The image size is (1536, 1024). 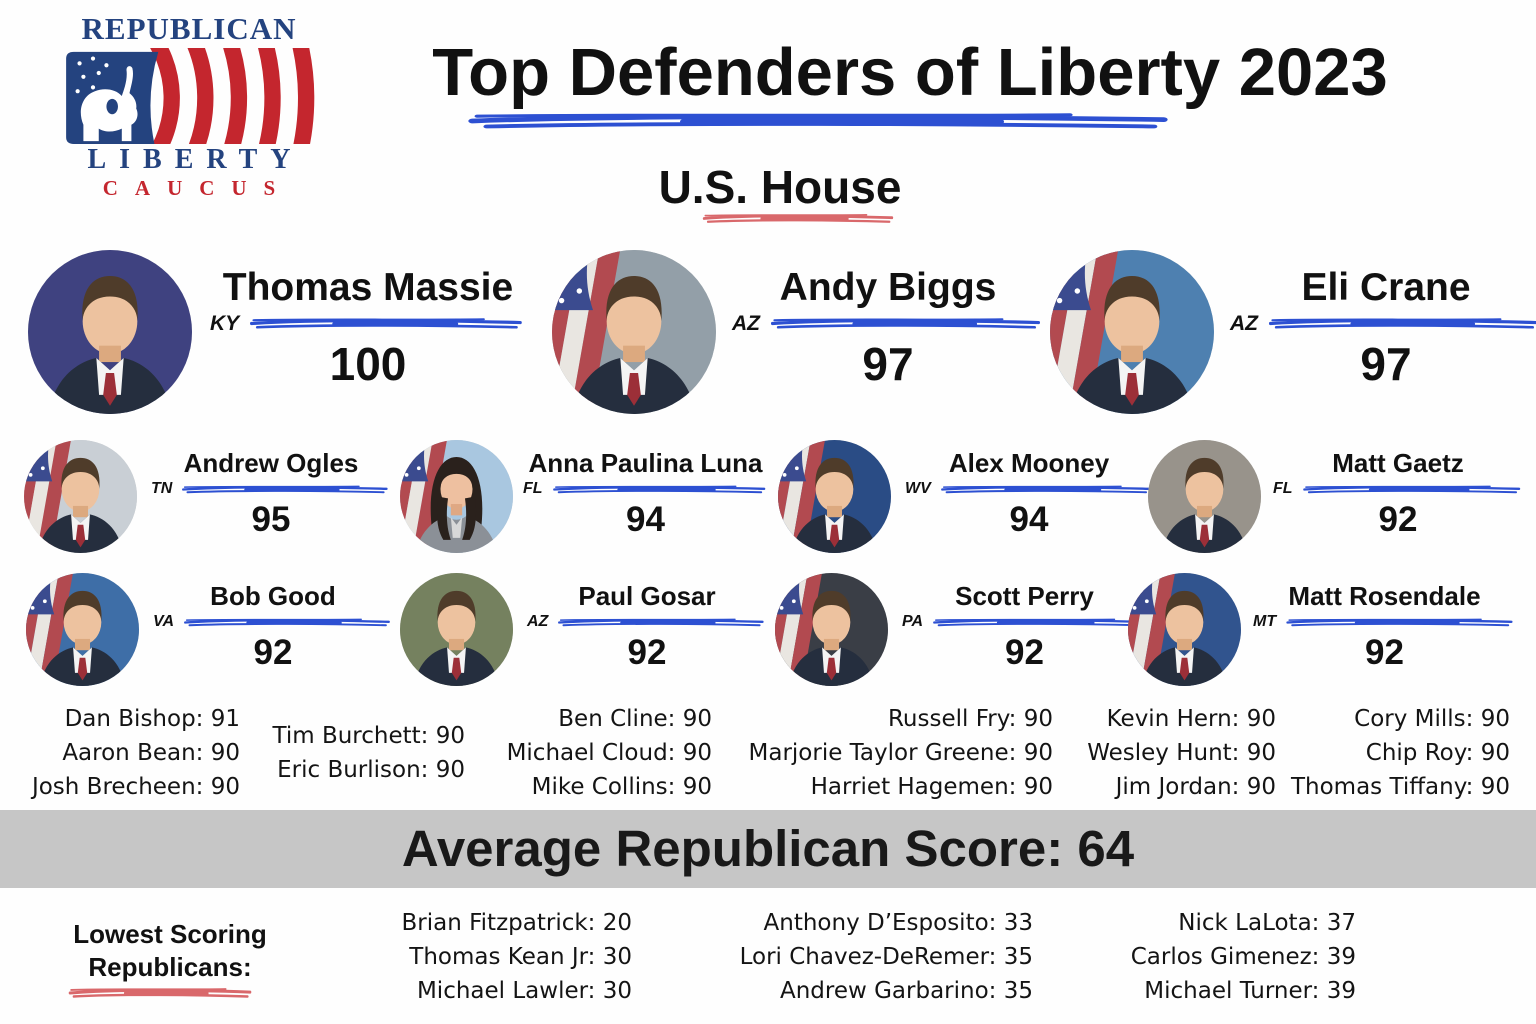 What do you see at coordinates (1267, 923) in the screenshot?
I see `lowest-line: Nick LaLota: 37` at bounding box center [1267, 923].